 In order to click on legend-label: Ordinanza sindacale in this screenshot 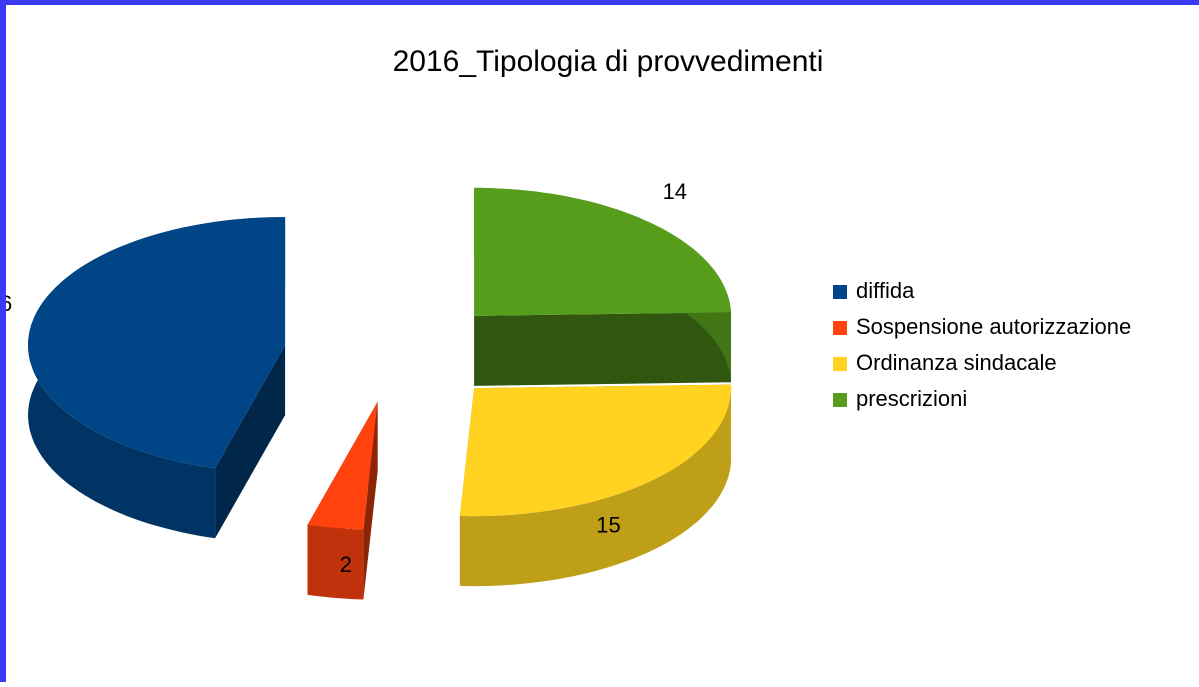, I will do `click(956, 362)`.